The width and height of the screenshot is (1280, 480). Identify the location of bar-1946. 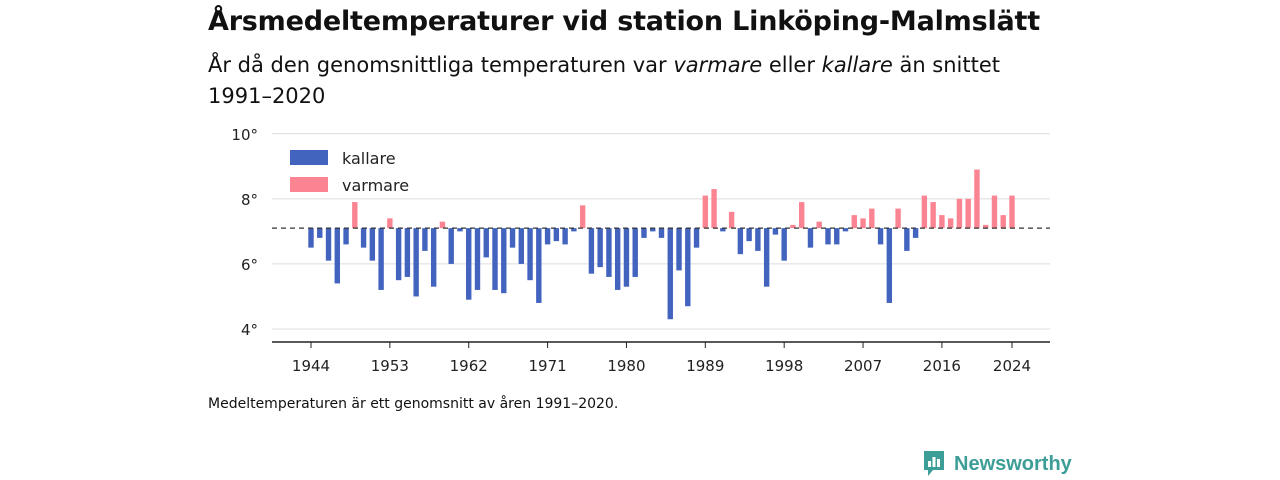
(328, 244).